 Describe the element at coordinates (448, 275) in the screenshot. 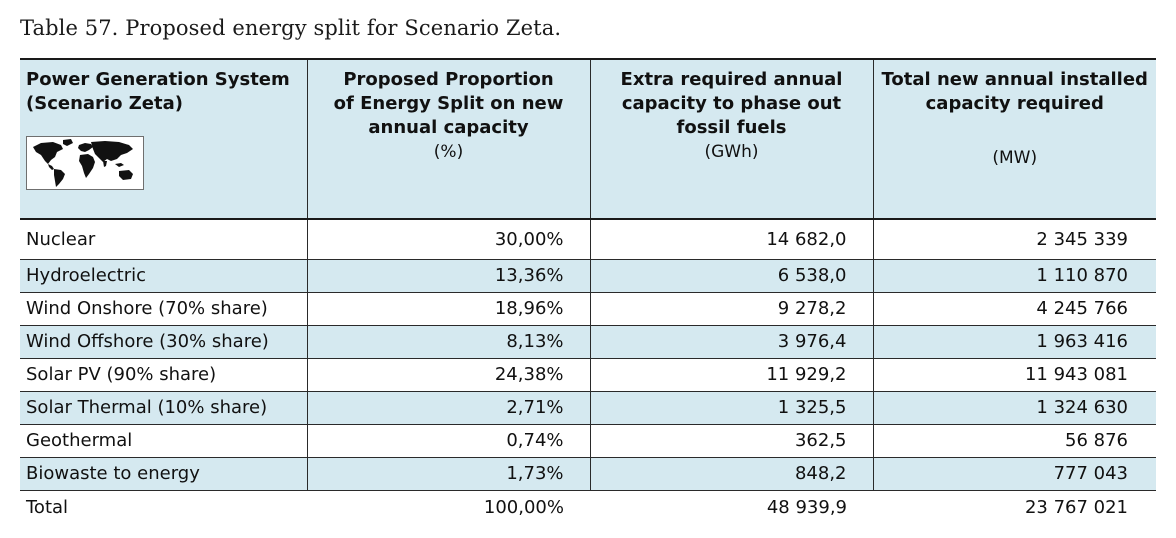

I see `row-proportion: 13,36%` at that location.